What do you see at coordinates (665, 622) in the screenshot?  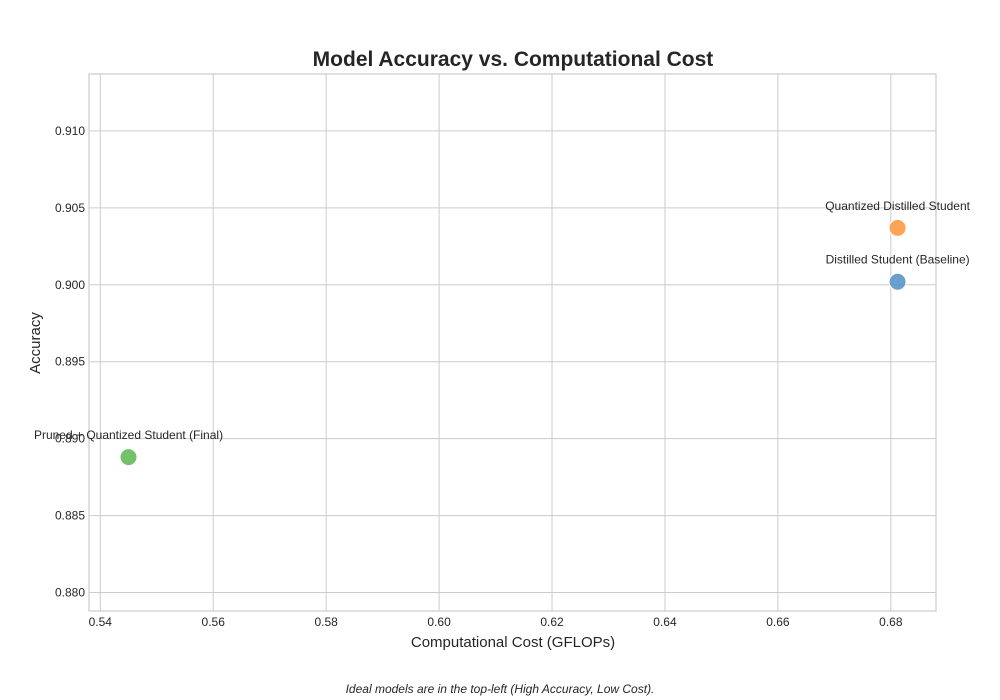 I see `x-tick-label: 0.64` at bounding box center [665, 622].